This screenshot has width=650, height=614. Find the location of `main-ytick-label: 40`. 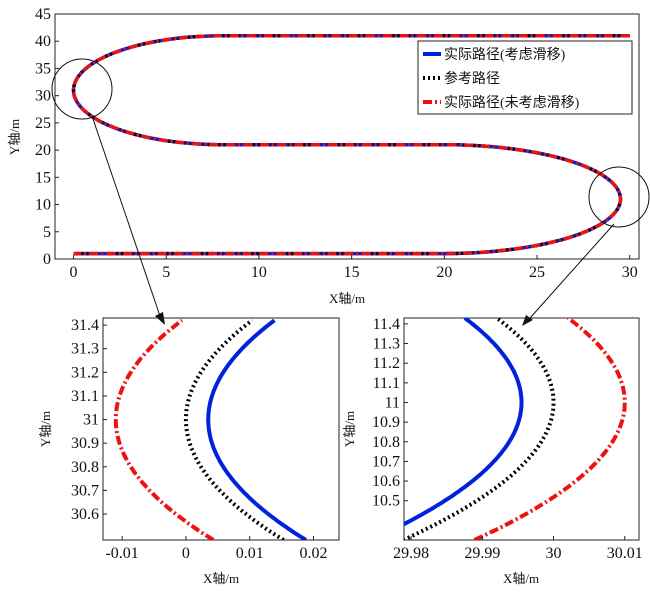

main-ytick-label: 40 is located at coordinates (43, 41).